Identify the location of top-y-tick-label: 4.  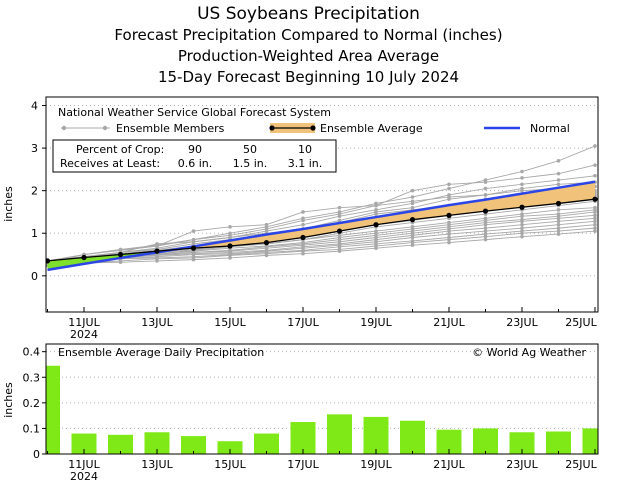
(34, 106).